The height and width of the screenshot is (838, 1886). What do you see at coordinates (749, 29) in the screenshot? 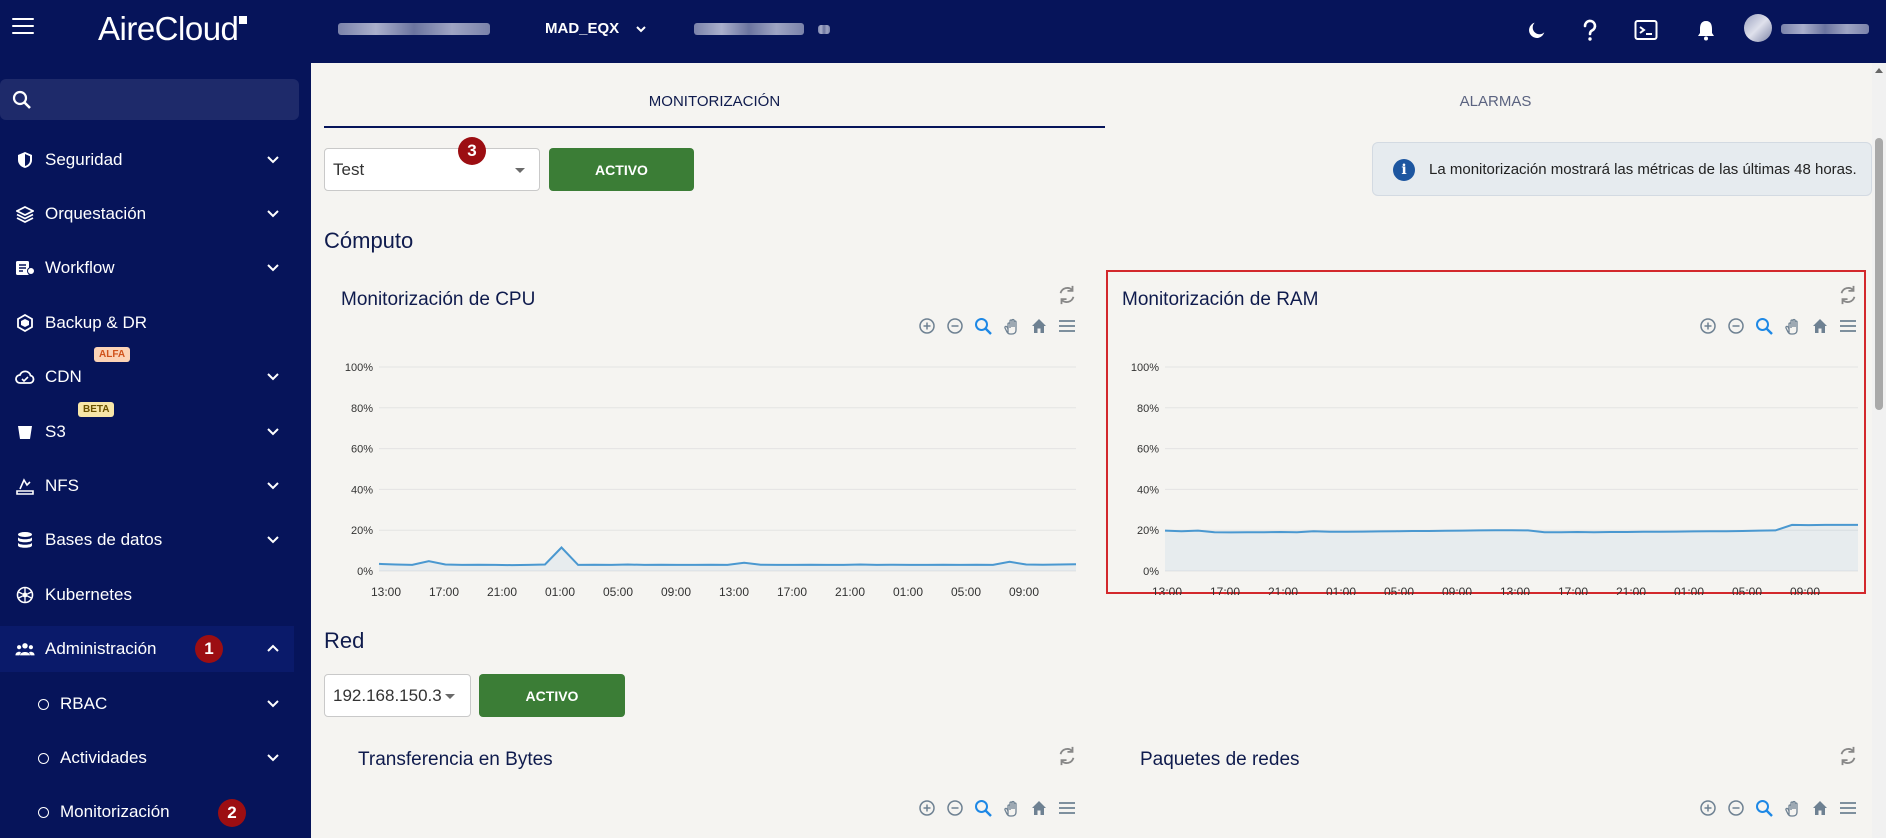
I see `blurred-project-name` at bounding box center [749, 29].